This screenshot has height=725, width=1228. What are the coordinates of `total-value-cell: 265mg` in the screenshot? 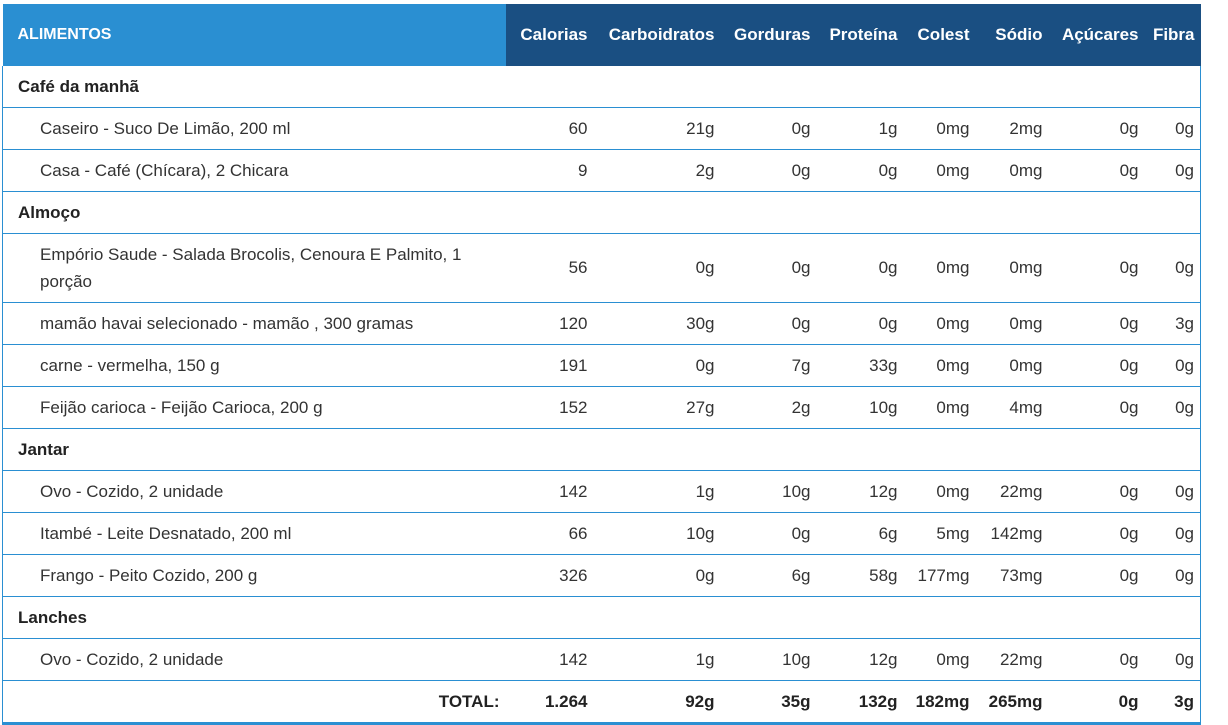 It's located at (1012, 702).